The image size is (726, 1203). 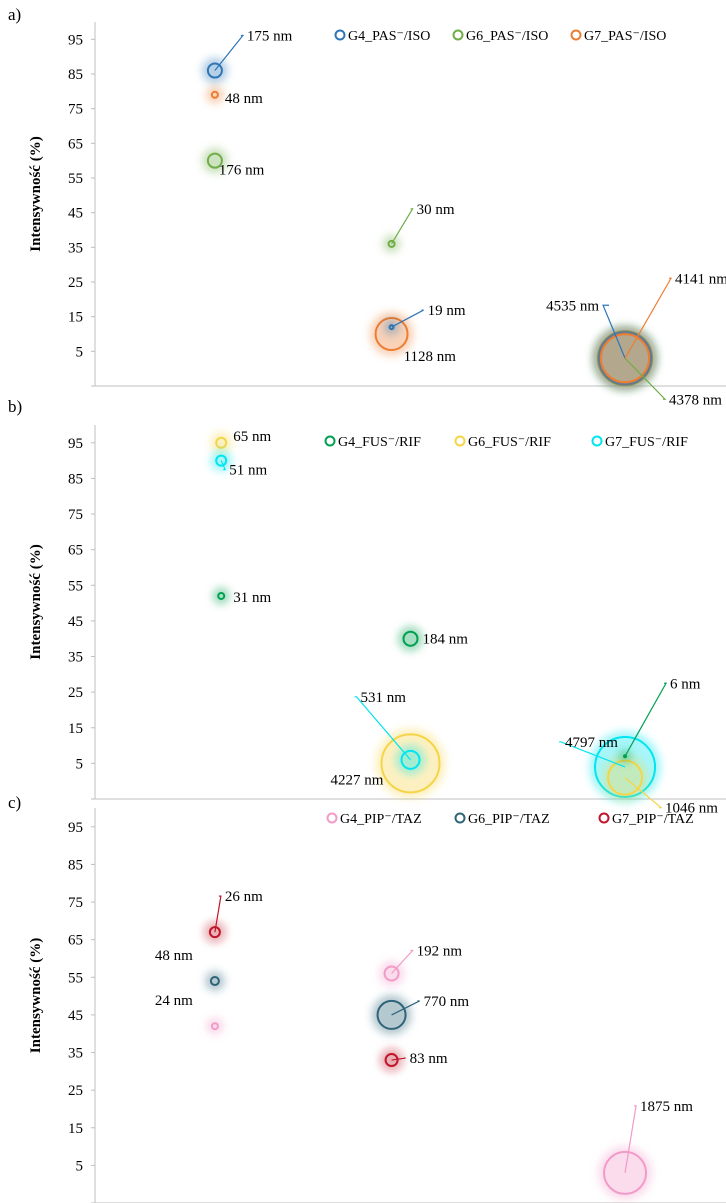 What do you see at coordinates (509, 442) in the screenshot?
I see `legend-label: G6_FUS⁻/RIF` at bounding box center [509, 442].